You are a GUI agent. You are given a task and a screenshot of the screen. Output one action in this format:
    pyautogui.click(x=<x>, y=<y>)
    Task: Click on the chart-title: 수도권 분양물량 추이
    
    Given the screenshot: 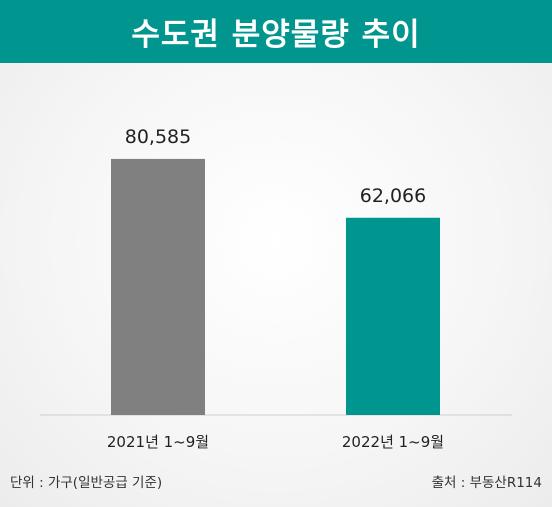 What is the action you would take?
    pyautogui.click(x=276, y=35)
    